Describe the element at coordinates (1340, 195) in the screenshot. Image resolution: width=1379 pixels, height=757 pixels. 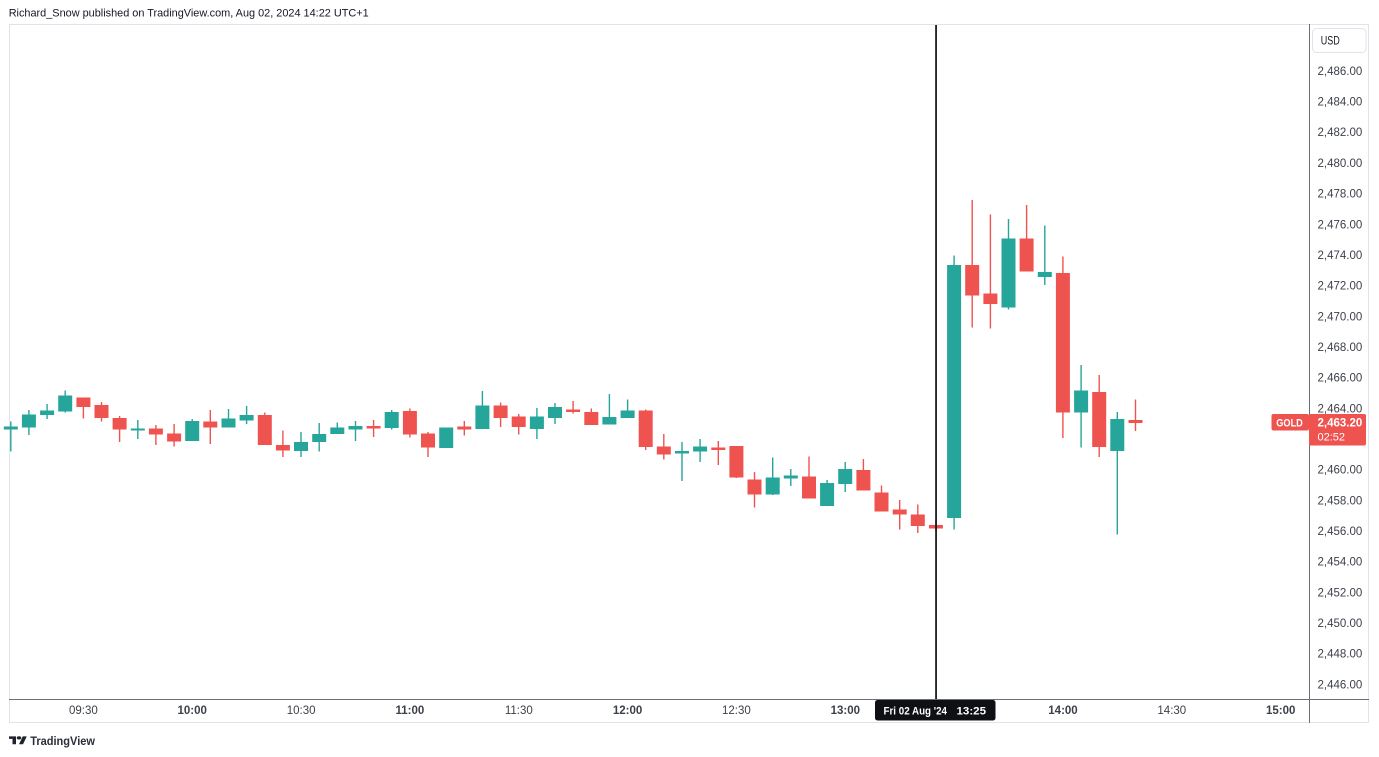
I see `svg-text: 2,478.00` at that location.